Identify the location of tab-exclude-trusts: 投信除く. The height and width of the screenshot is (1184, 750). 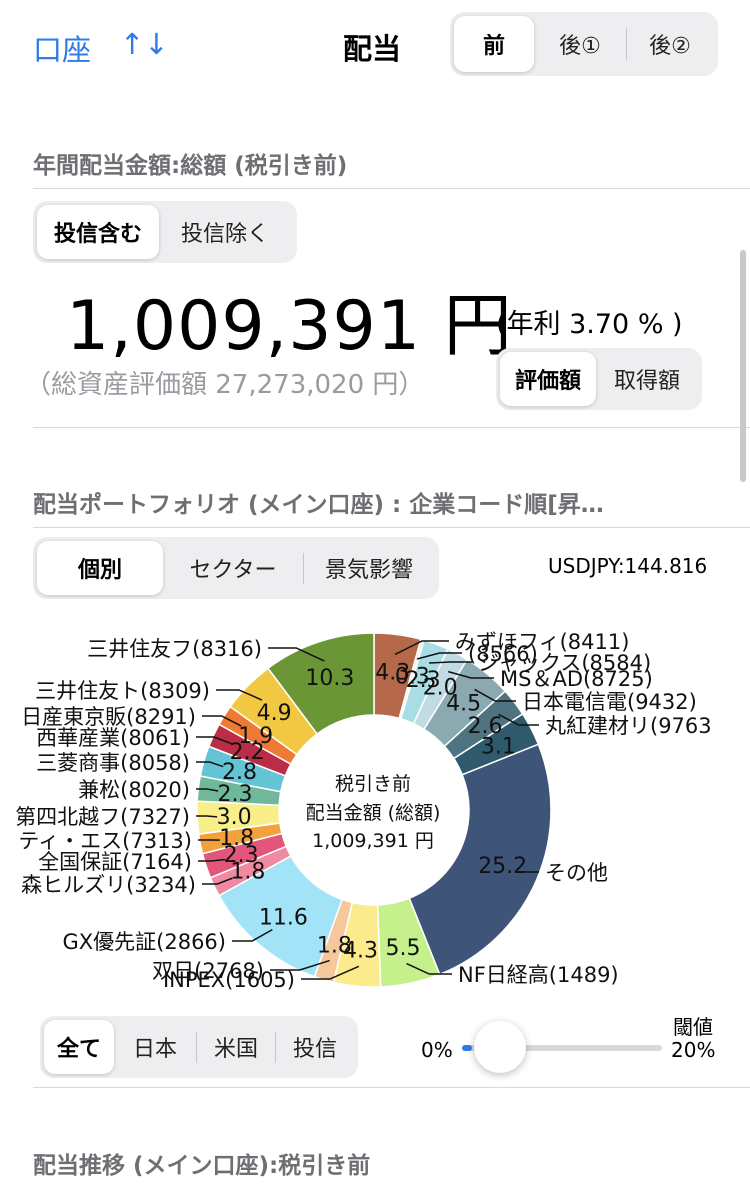
(224, 234).